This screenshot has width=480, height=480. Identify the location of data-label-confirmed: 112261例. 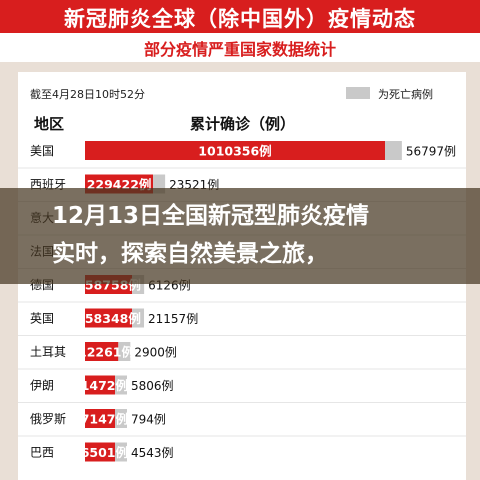
(101, 352).